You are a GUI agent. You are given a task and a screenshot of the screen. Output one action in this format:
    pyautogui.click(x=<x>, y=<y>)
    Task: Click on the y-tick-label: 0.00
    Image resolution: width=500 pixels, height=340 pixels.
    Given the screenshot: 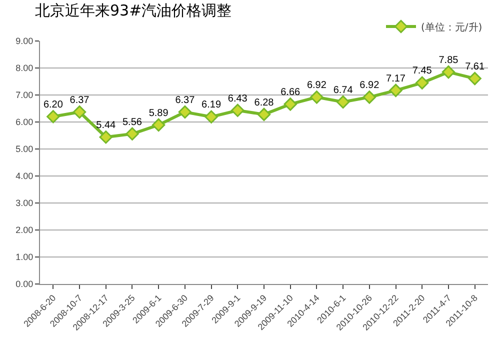 What is the action you would take?
    pyautogui.click(x=25, y=284)
    